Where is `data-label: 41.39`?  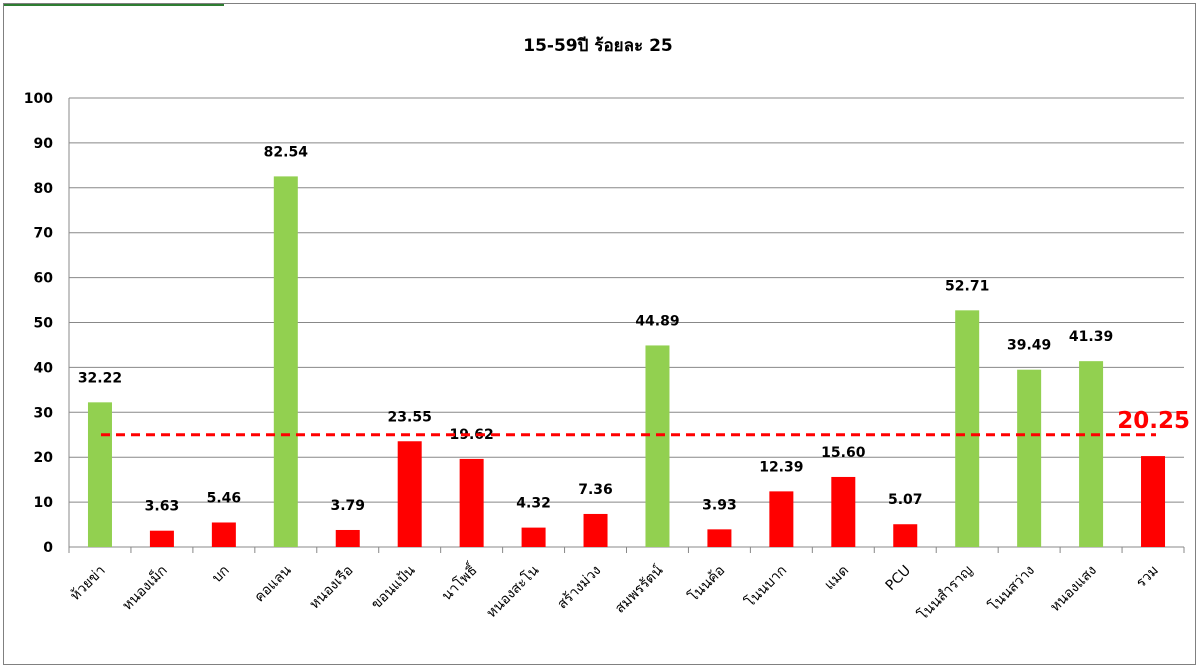 data-label: 41.39 is located at coordinates (1091, 337).